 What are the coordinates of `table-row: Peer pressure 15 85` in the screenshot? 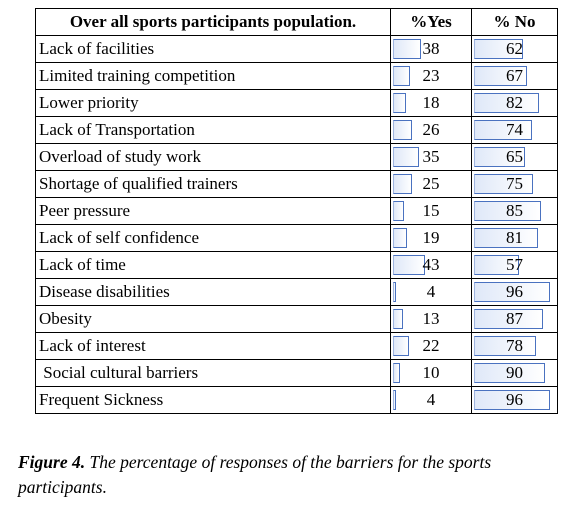 It's located at (296, 211).